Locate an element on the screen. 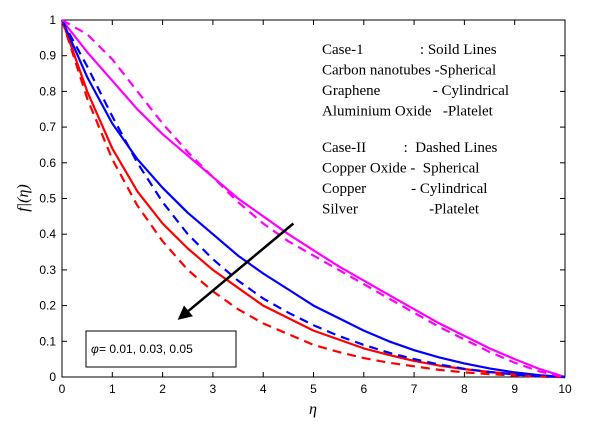 This screenshot has width=613, height=435. x-tick-label: 5 is located at coordinates (313, 389).